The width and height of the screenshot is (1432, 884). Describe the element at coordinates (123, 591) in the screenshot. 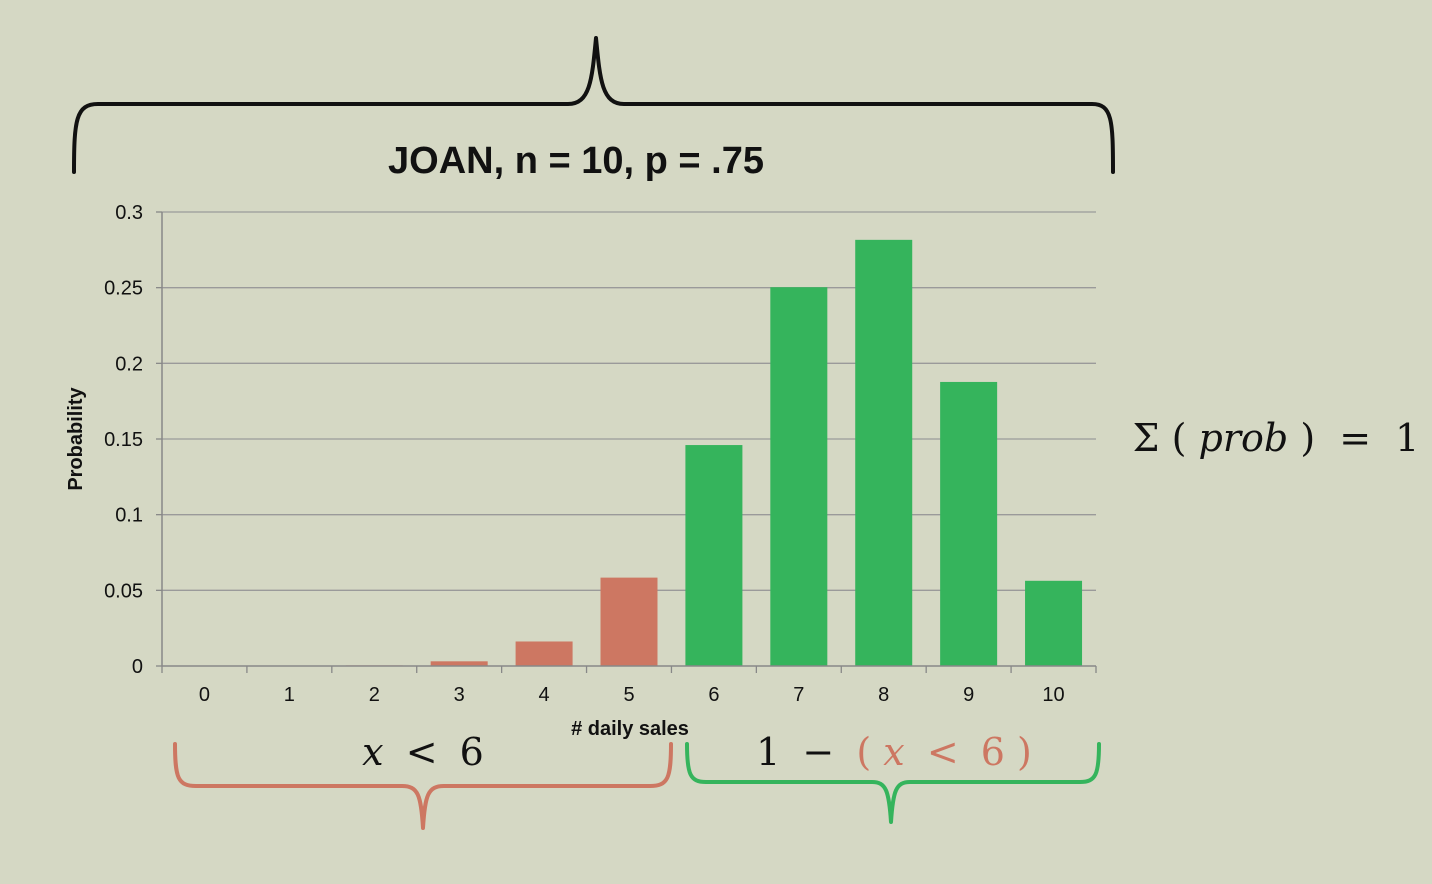

I see `y-tick-label-1: 0.05` at that location.